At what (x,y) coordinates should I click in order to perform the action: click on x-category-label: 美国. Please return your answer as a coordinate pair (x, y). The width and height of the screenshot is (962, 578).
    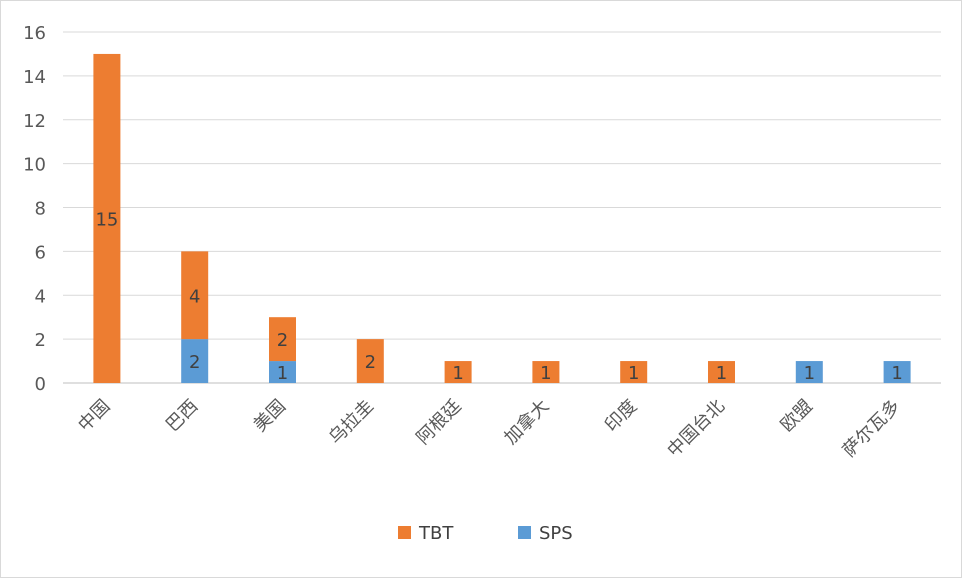
    Looking at the image, I should click on (270, 416).